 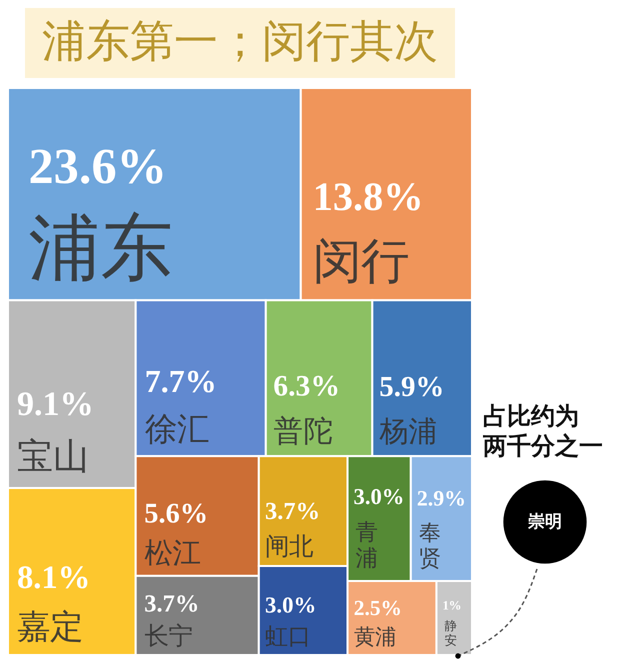 What do you see at coordinates (52, 456) in the screenshot?
I see `category-label: 宝山` at bounding box center [52, 456].